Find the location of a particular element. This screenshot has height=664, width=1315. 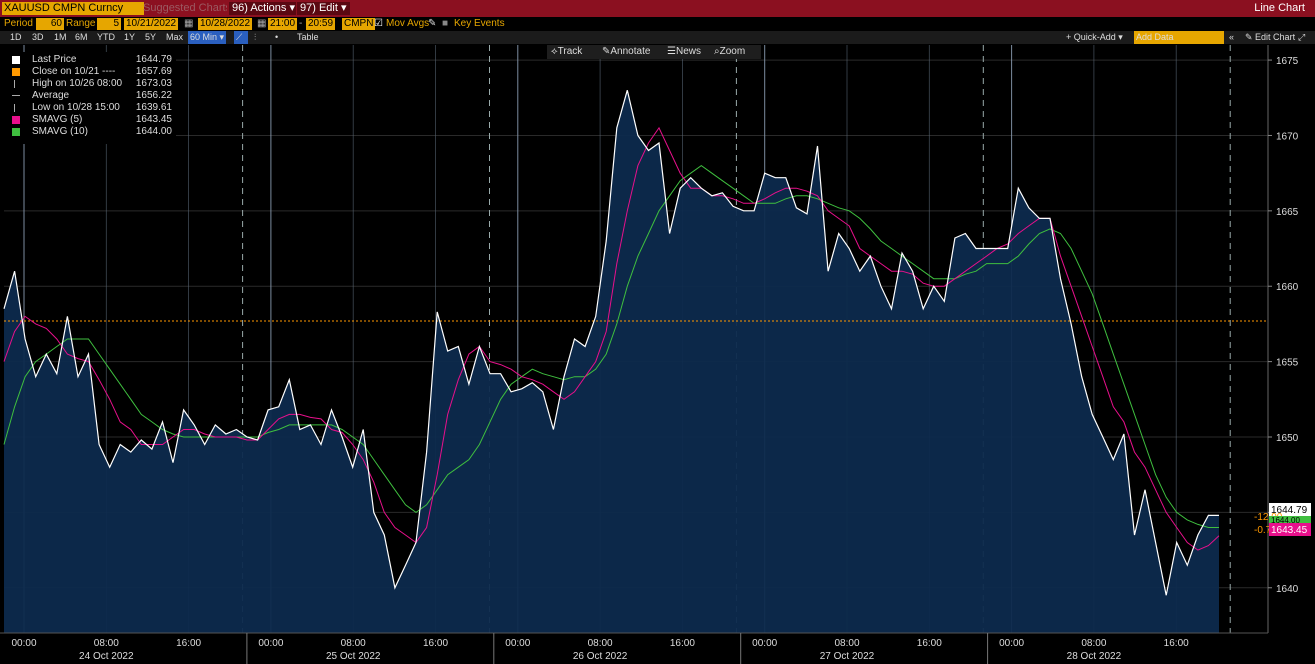

y-tick-label: 1665 is located at coordinates (1287, 212).